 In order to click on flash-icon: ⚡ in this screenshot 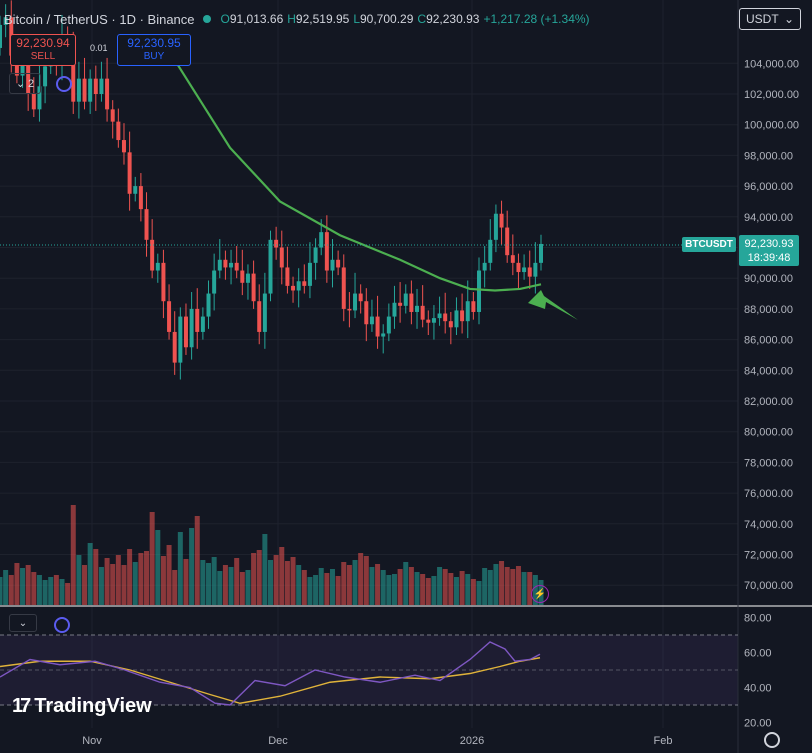, I will do `click(540, 594)`.